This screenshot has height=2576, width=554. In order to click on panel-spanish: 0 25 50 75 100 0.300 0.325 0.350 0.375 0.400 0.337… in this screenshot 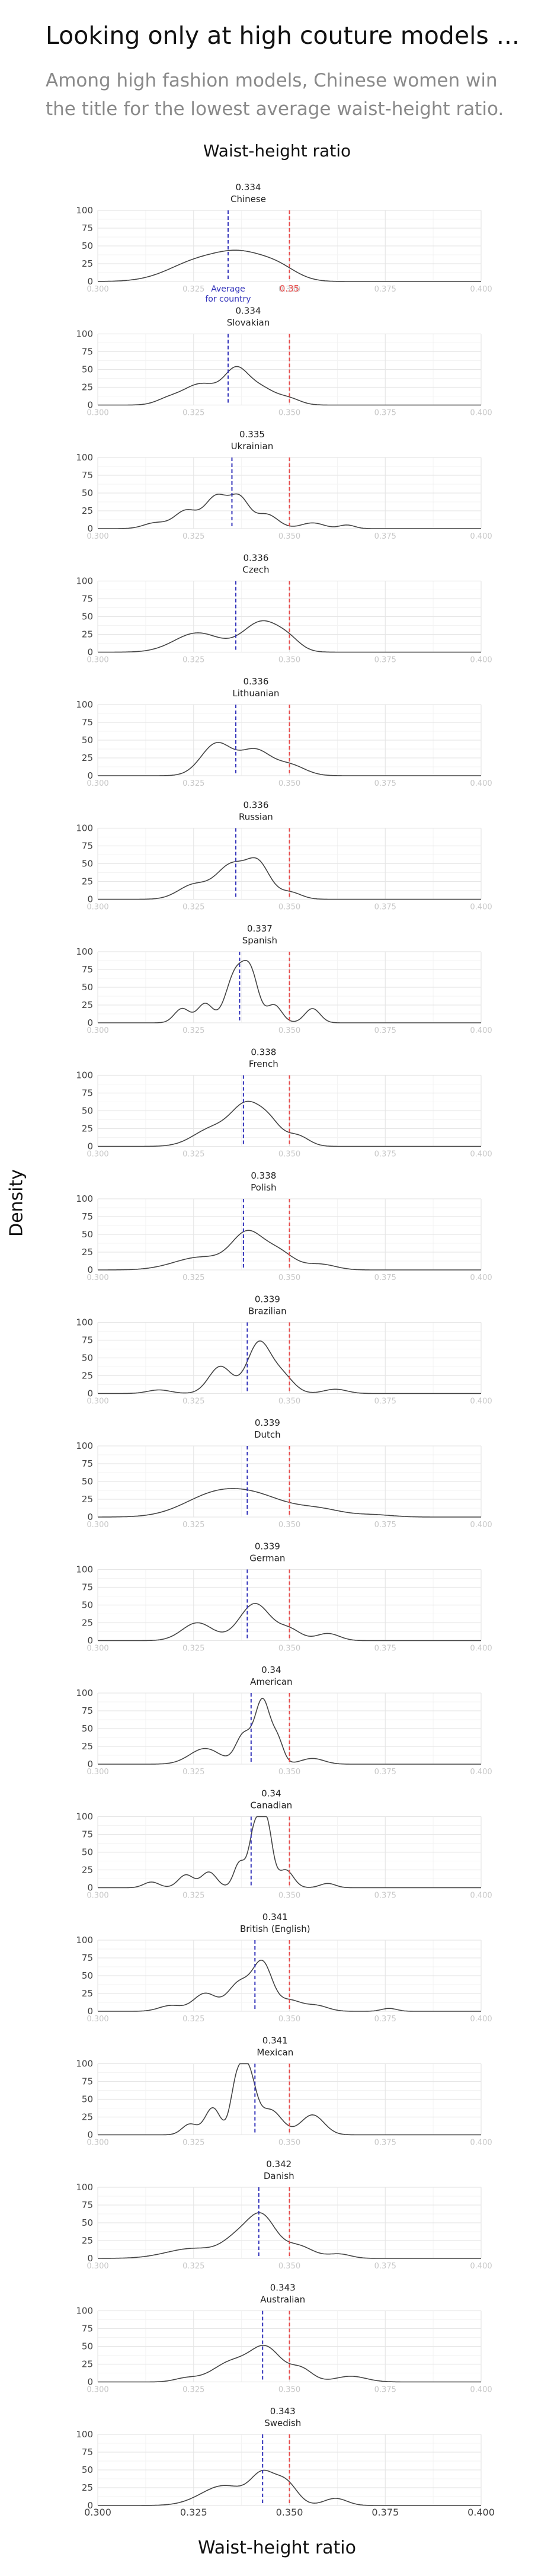, I will do `click(284, 979)`.